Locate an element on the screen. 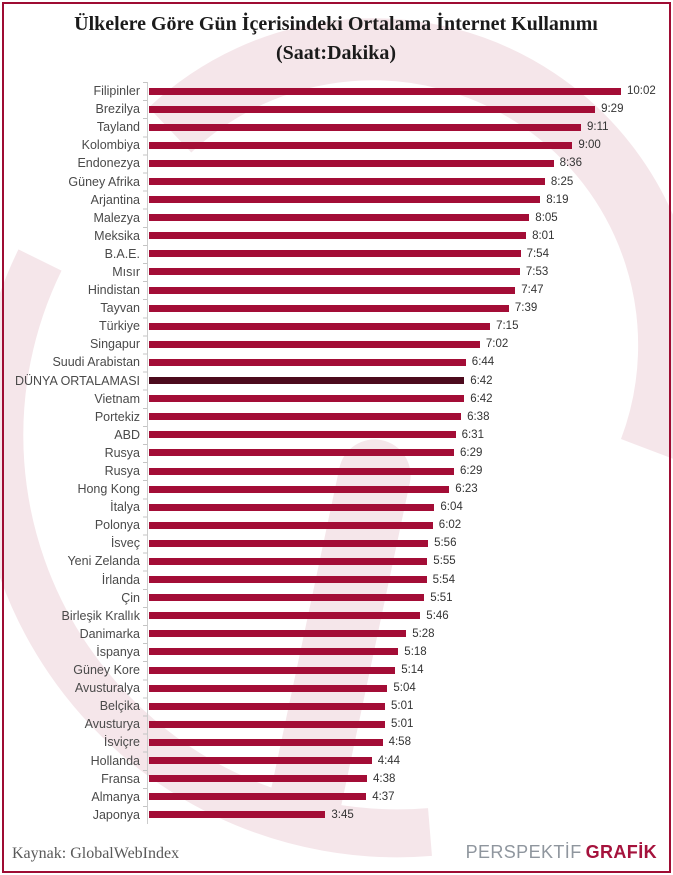  bar-row: Hindistan 7:47 is located at coordinates (336, 290).